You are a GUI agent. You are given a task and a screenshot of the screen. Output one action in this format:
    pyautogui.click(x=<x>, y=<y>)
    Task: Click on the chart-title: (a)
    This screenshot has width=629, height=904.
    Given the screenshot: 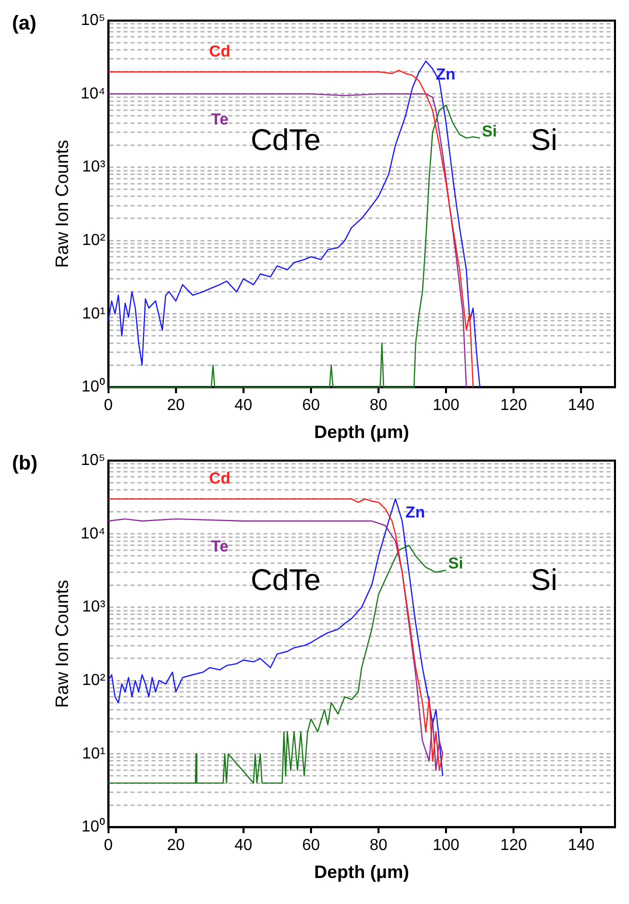 What is the action you would take?
    pyautogui.click(x=24, y=23)
    